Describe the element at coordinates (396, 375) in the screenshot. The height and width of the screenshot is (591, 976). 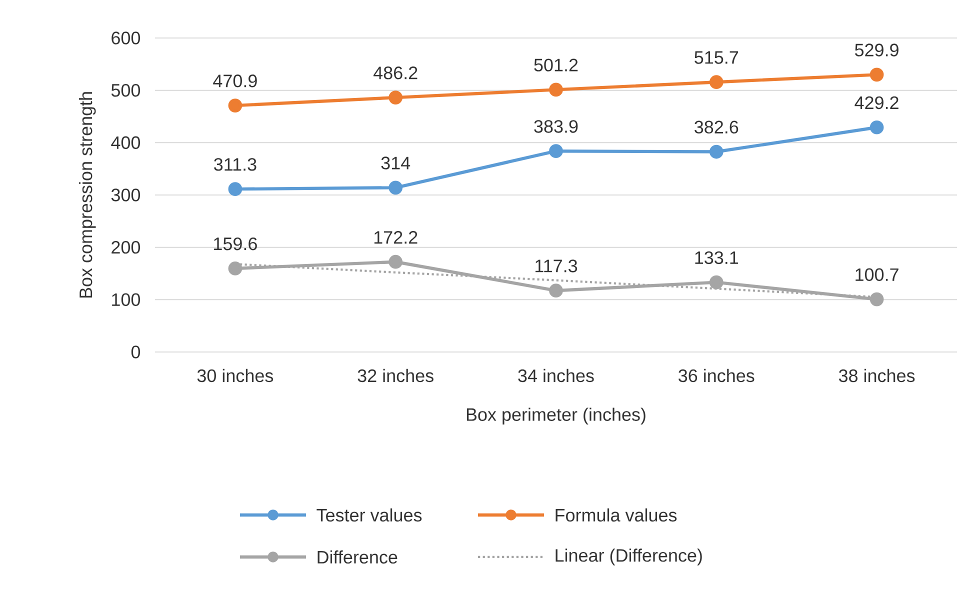
I see `x-tick-label: 32 inches` at that location.